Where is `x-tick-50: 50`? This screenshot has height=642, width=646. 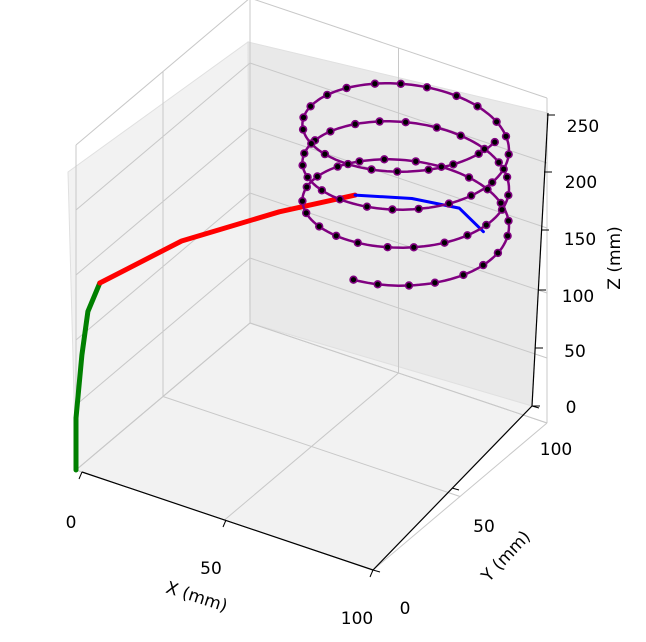 x-tick-50: 50 is located at coordinates (211, 569).